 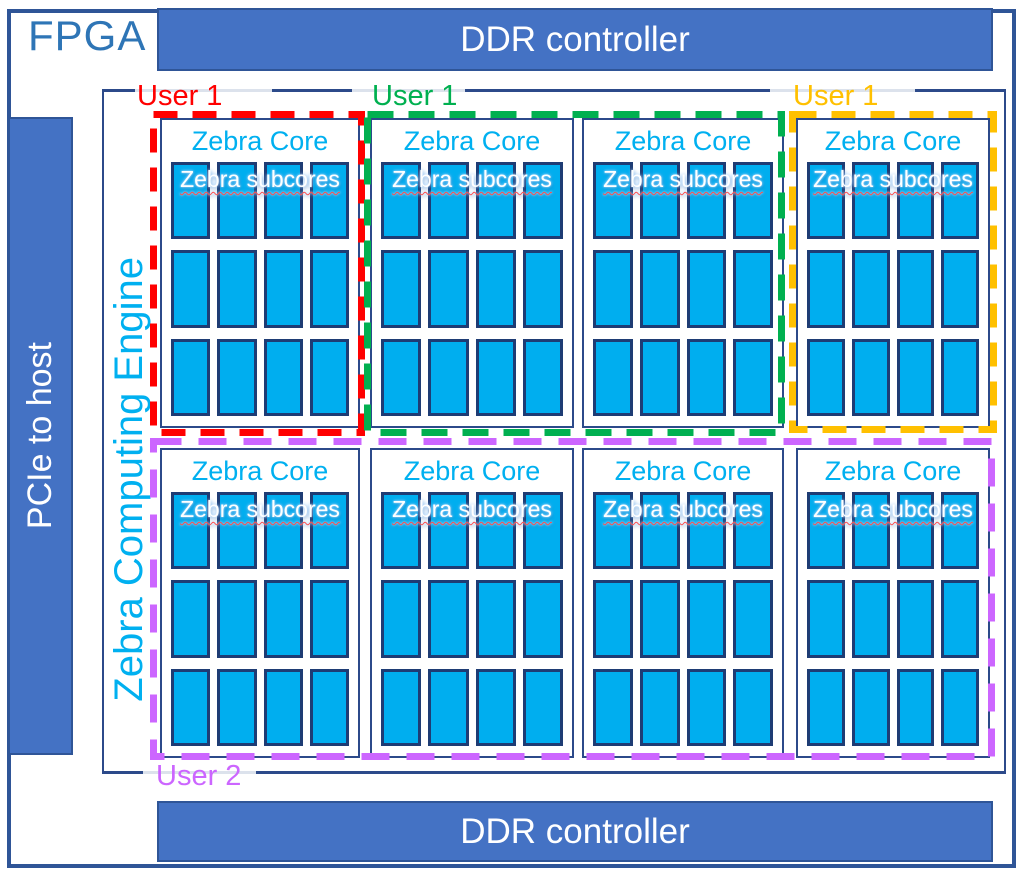 I want to click on user1-red-label: User 1, so click(x=180, y=96).